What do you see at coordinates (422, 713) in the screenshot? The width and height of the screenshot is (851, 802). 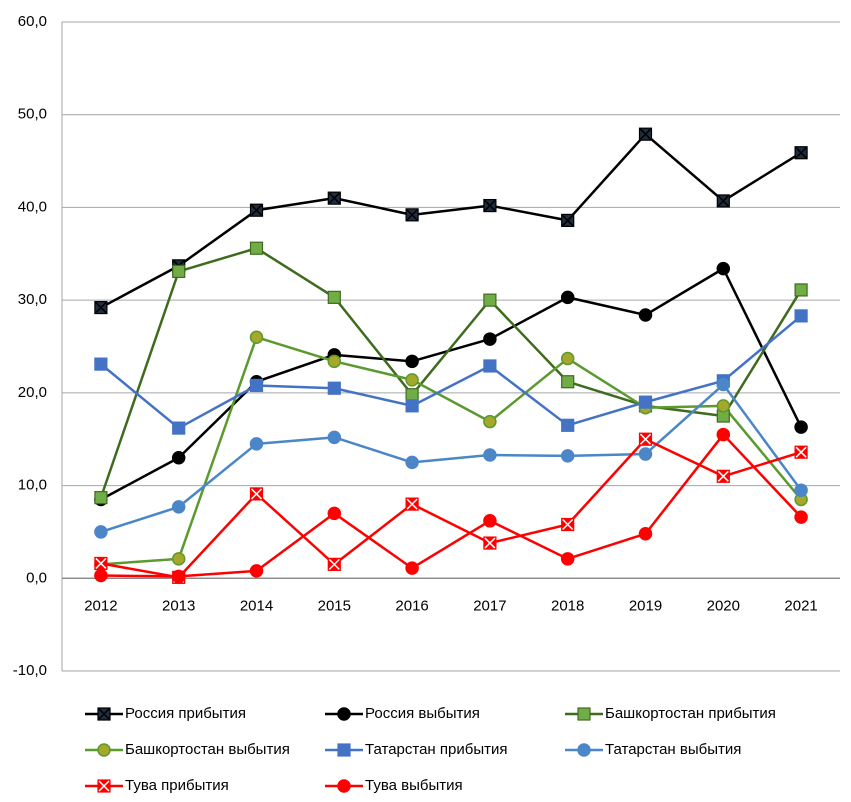 I see `legend-label: Россия выбытия` at bounding box center [422, 713].